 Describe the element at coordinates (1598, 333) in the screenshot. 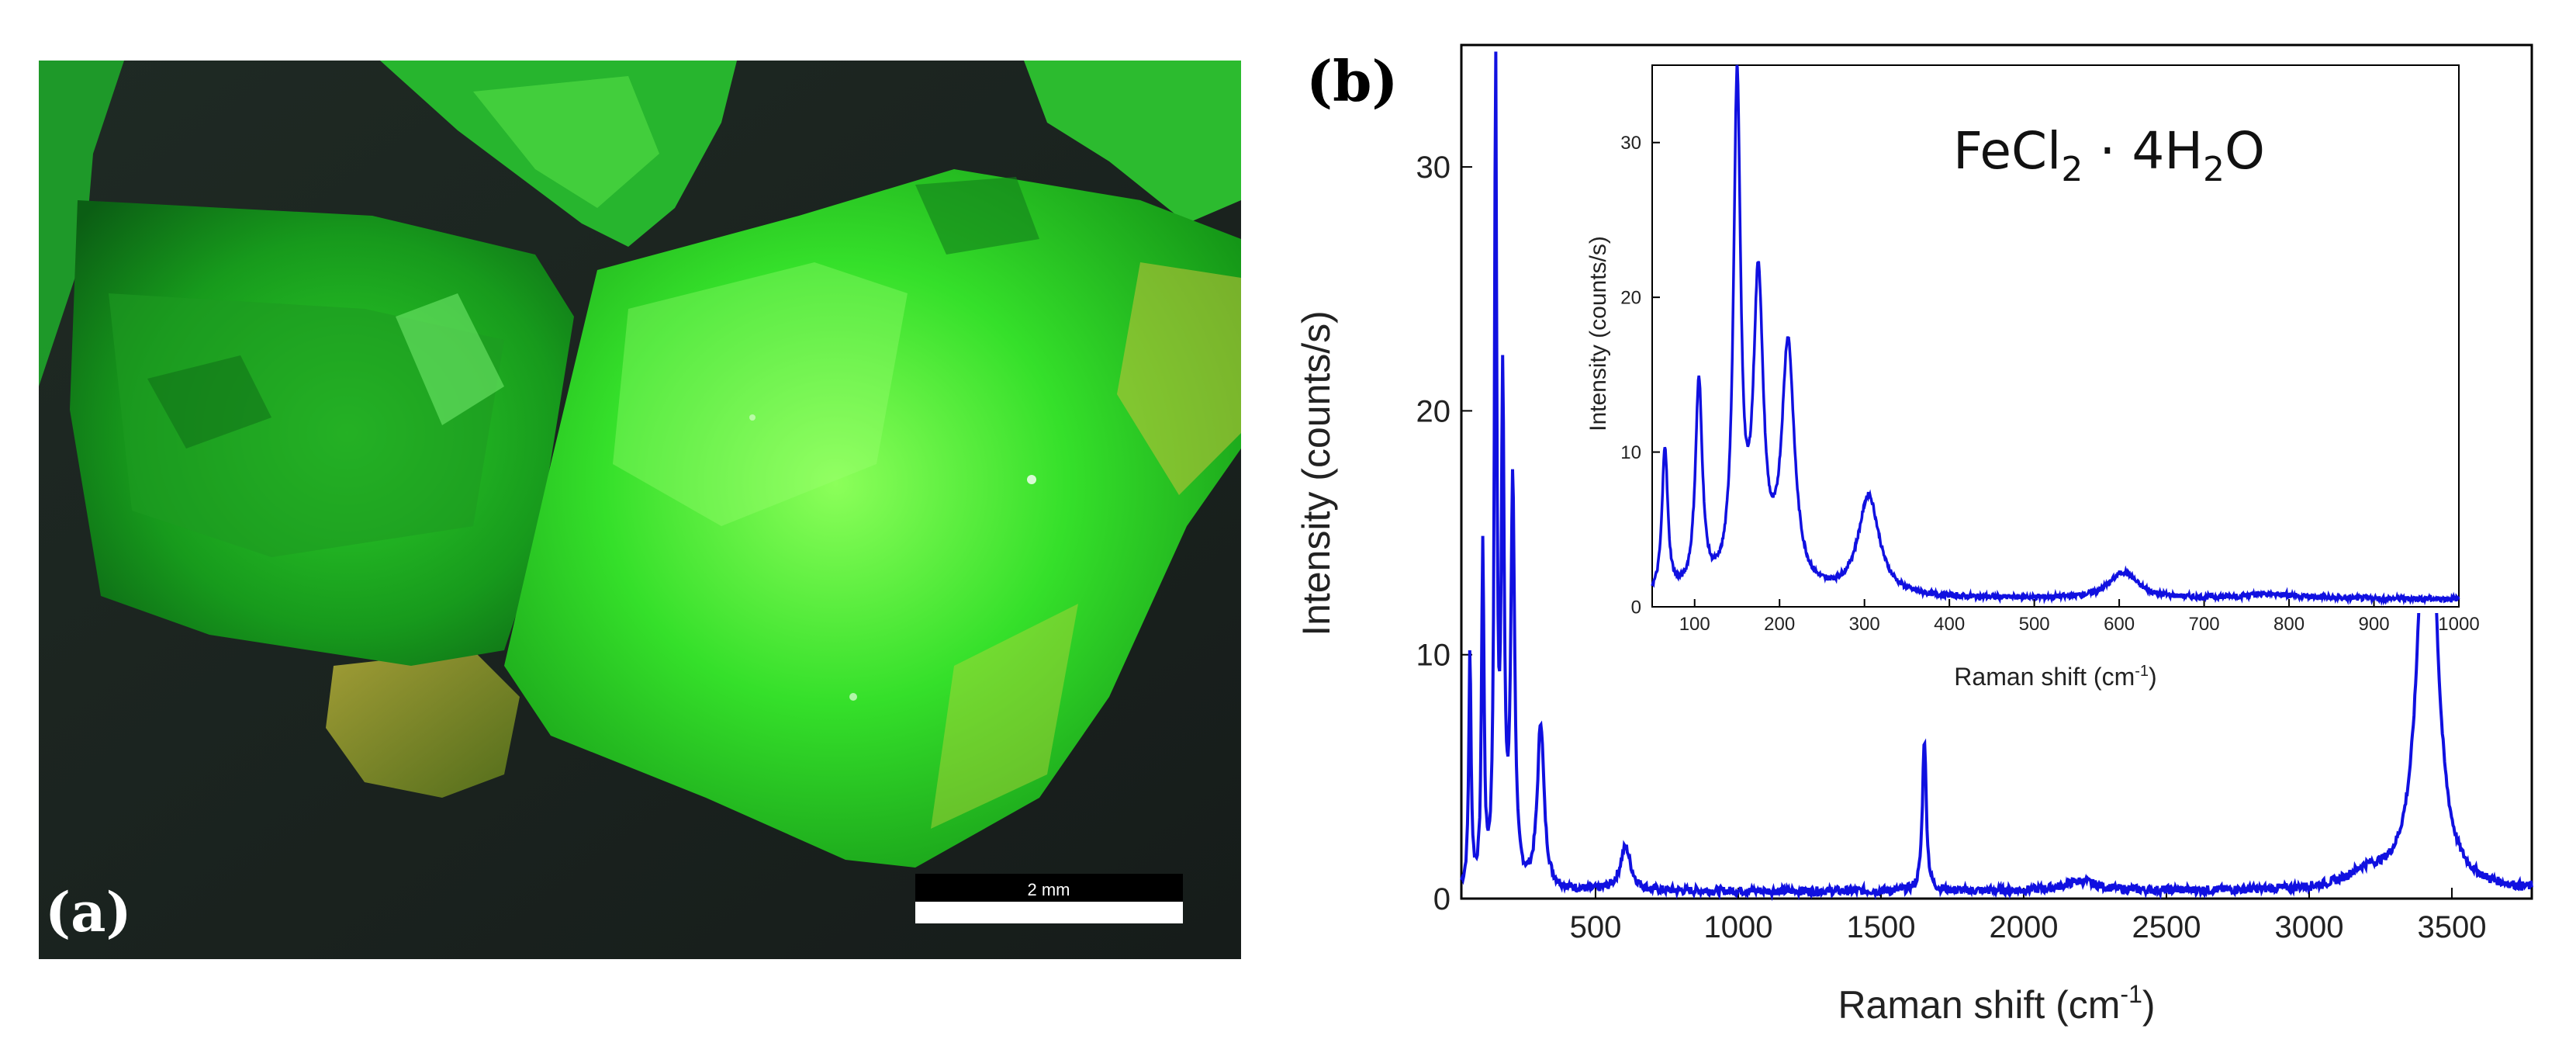

I see `inset-y-axis-label: Intensity (counts/s)` at that location.